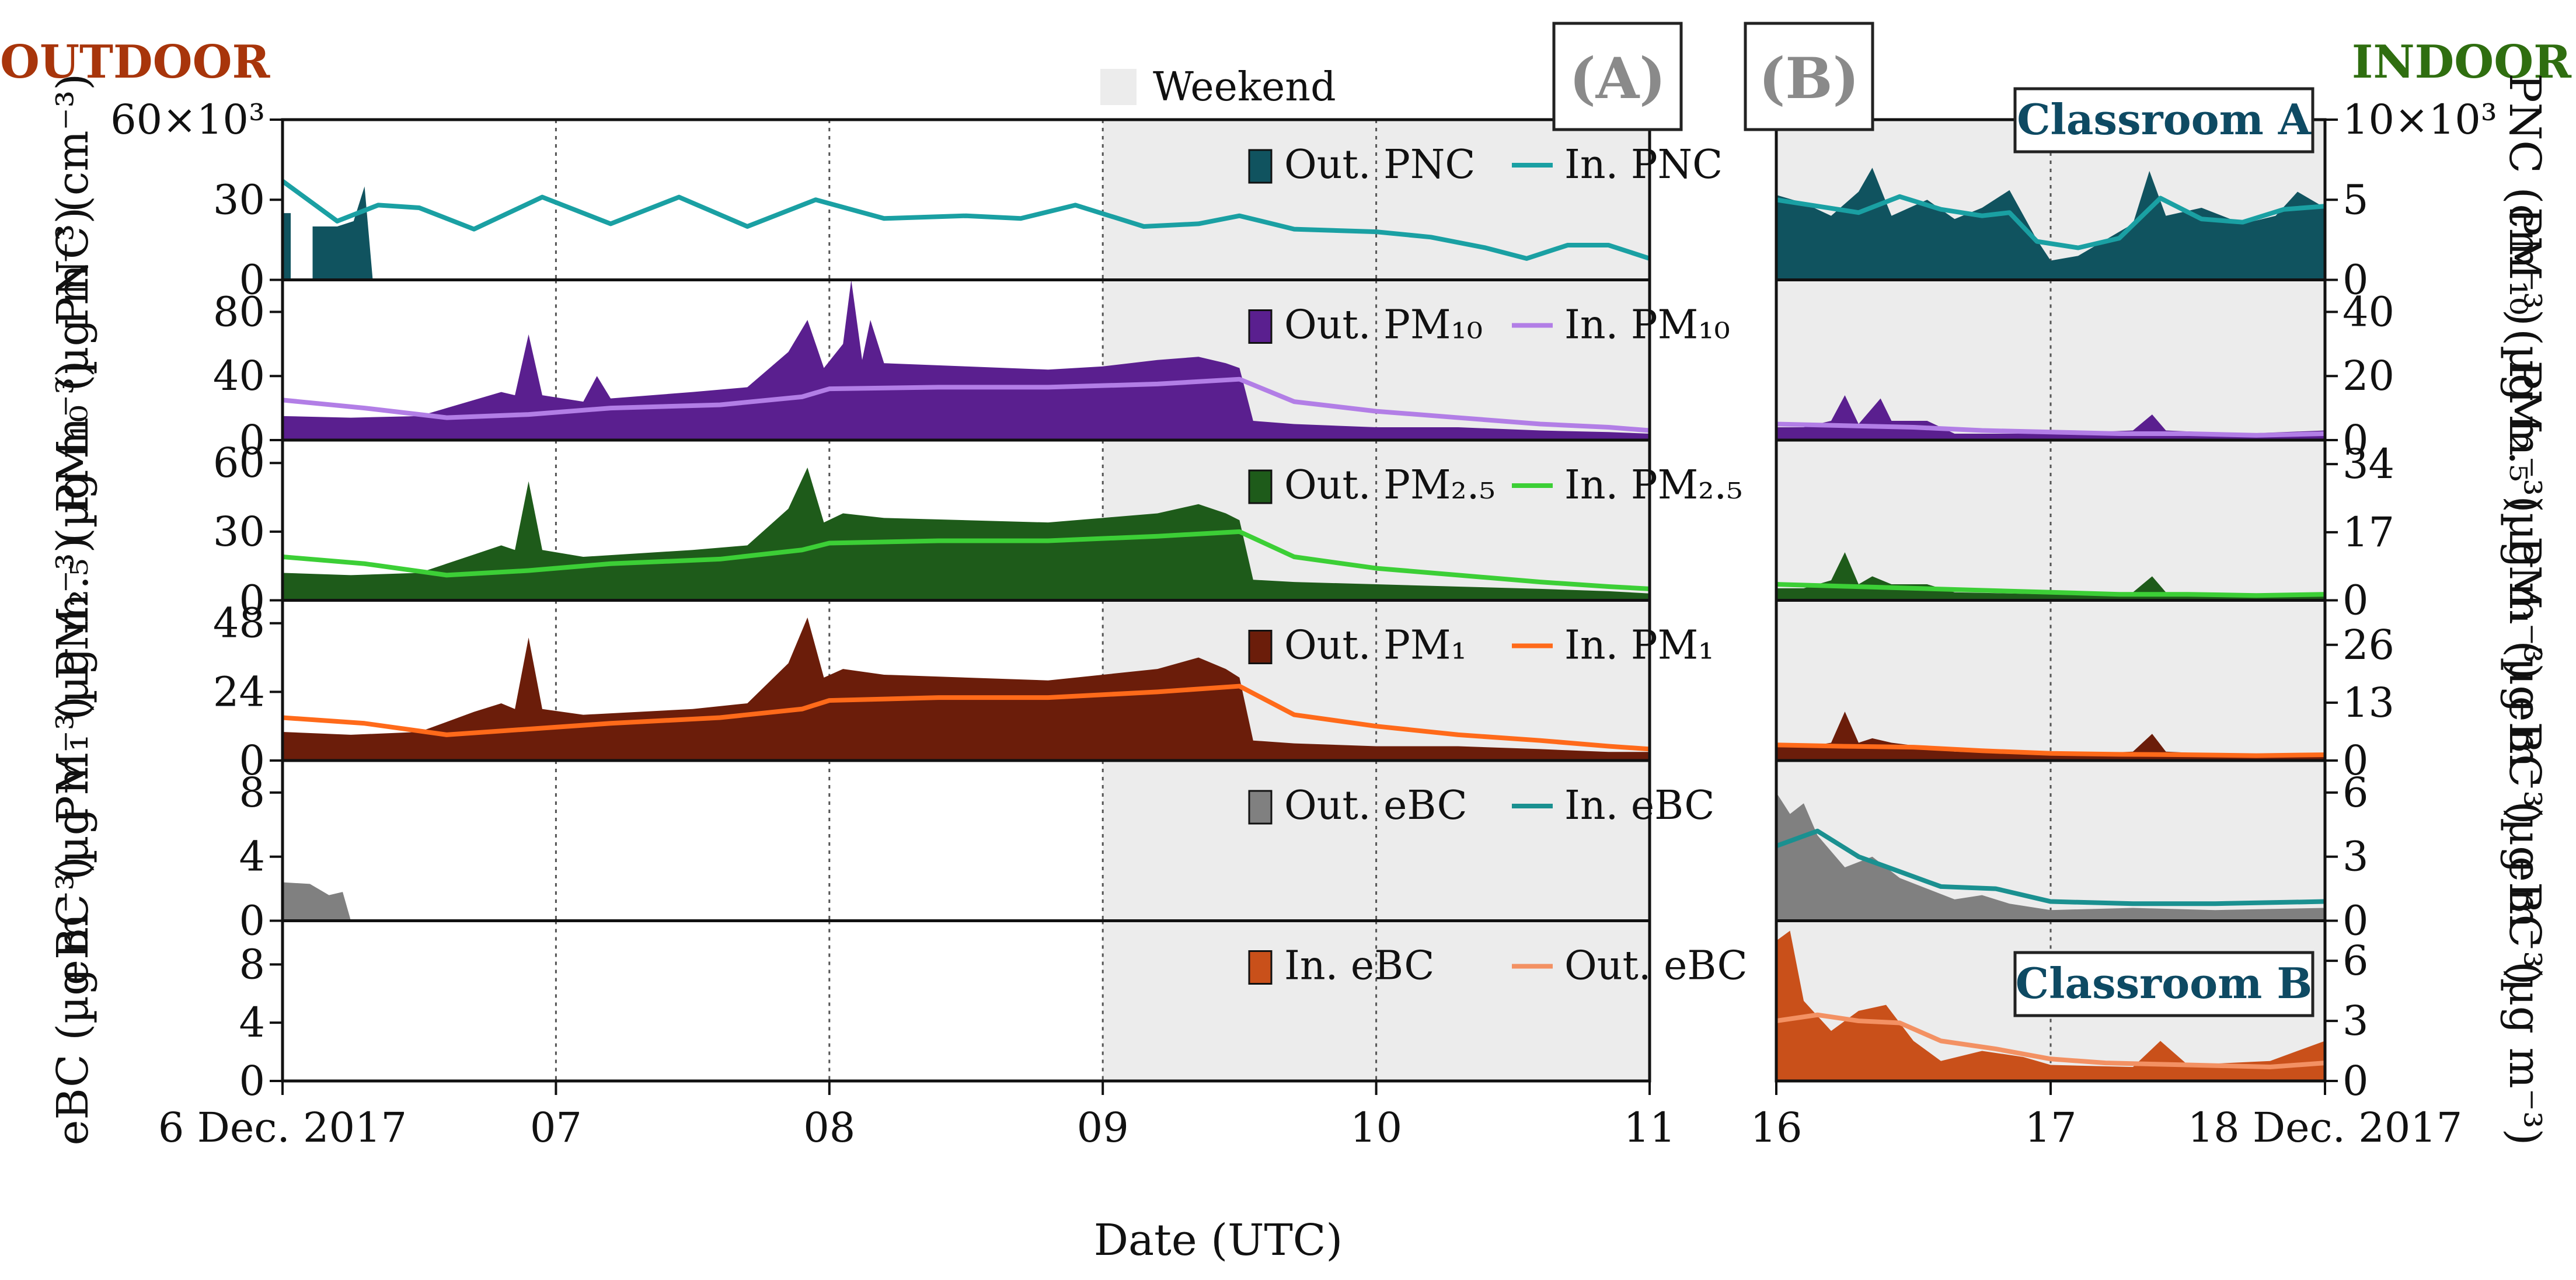 The image size is (2576, 1280). Describe the element at coordinates (2050, 680) in the screenshot. I see `pm1-right-weekend-shade` at that location.